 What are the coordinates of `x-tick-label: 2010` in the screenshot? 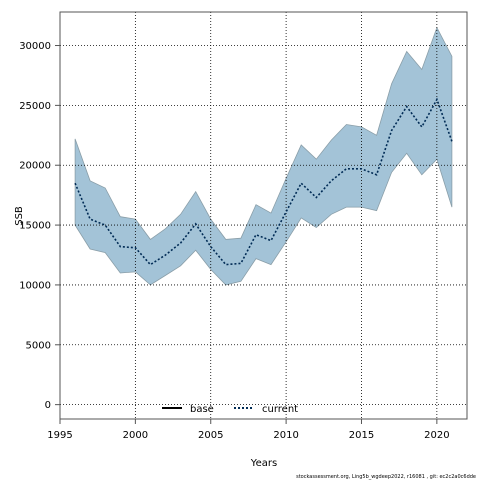 It's located at (285, 435).